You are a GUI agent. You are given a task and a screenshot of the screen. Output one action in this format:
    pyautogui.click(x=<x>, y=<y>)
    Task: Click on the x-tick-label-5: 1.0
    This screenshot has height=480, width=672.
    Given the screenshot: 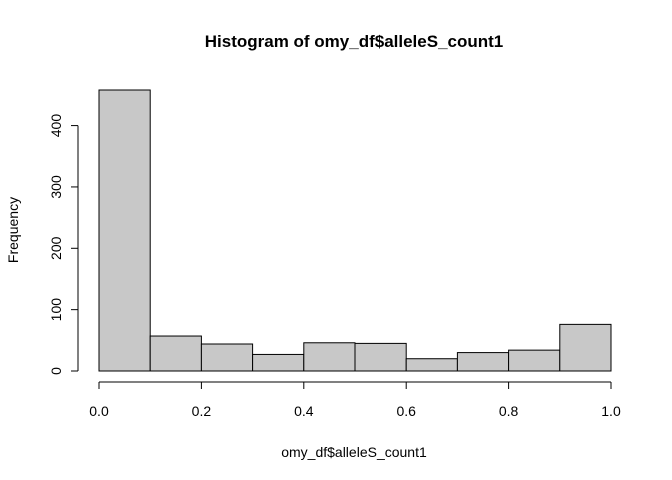 What is the action you would take?
    pyautogui.click(x=611, y=411)
    